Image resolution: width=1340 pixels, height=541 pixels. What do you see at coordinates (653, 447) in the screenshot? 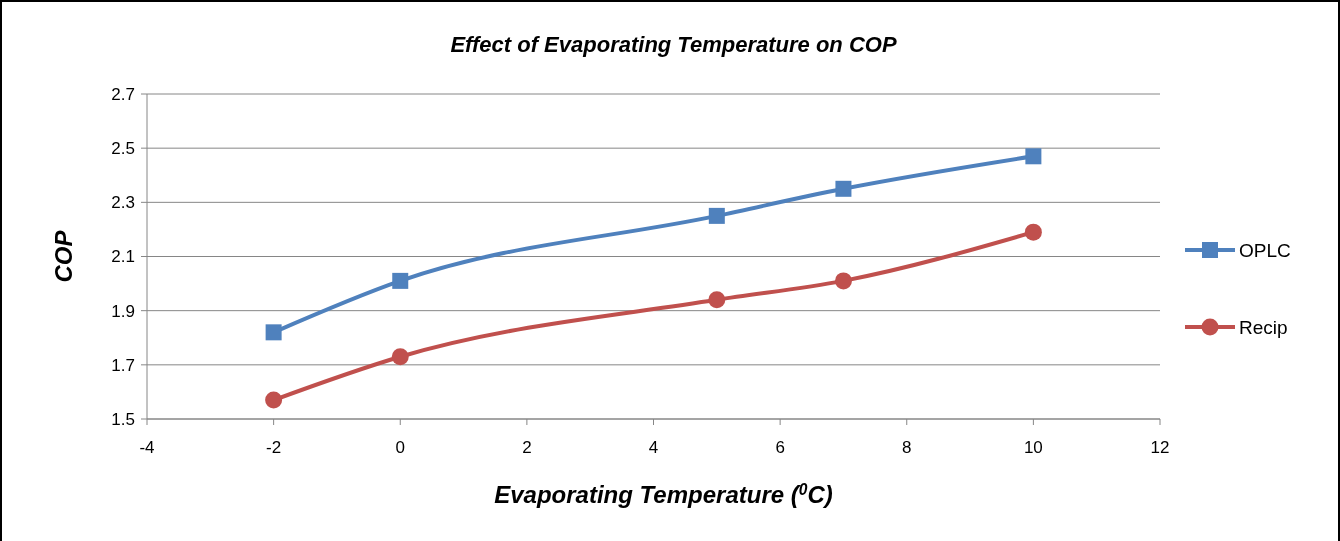
I see `x-tick-label: 4` at bounding box center [653, 447].